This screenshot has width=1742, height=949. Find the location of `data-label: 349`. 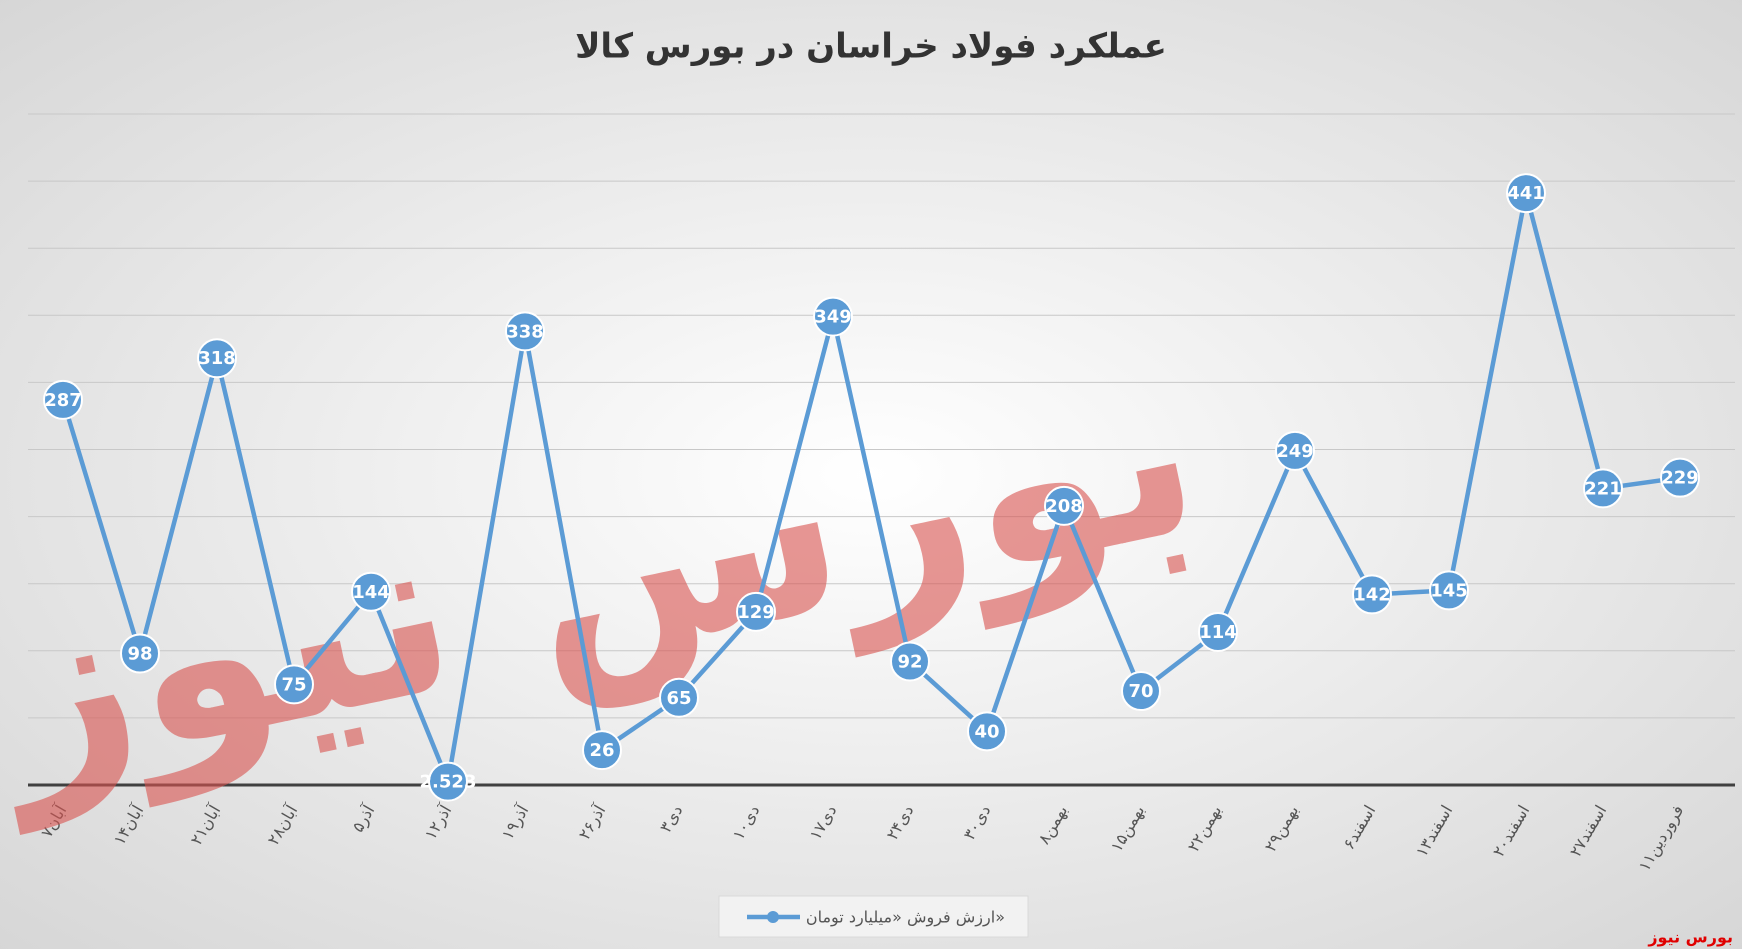

data-label: 349 is located at coordinates (833, 317).